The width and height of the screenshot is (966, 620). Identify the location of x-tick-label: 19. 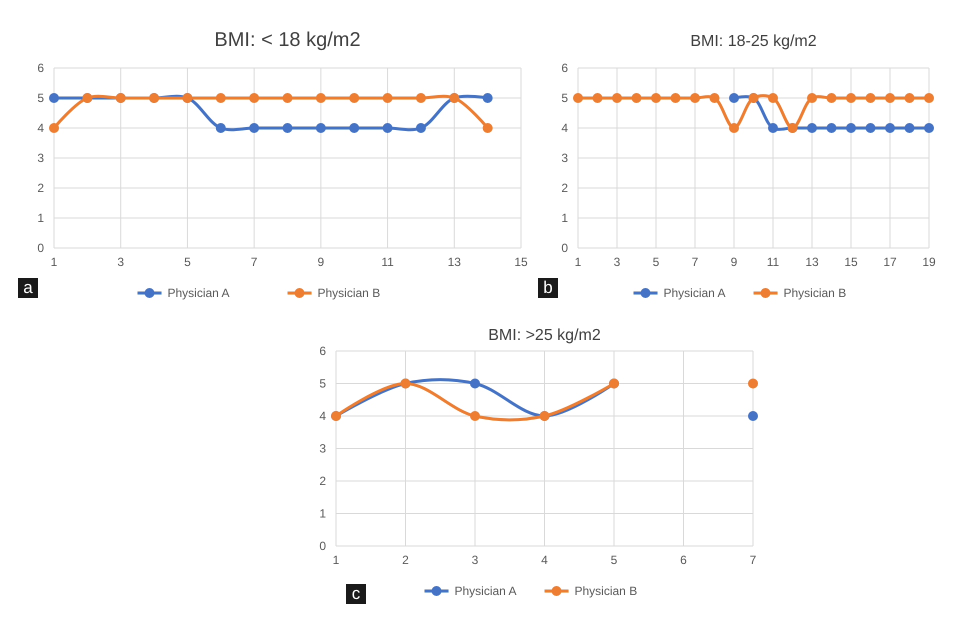
(929, 262).